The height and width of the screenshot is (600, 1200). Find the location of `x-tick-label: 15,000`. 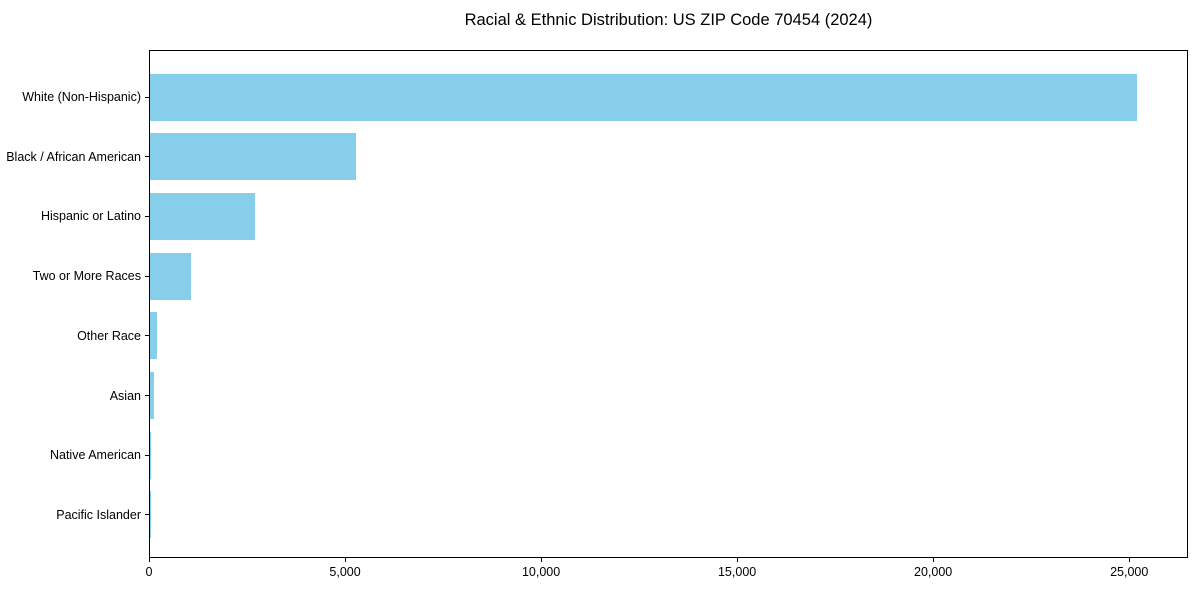

x-tick-label: 15,000 is located at coordinates (737, 572).